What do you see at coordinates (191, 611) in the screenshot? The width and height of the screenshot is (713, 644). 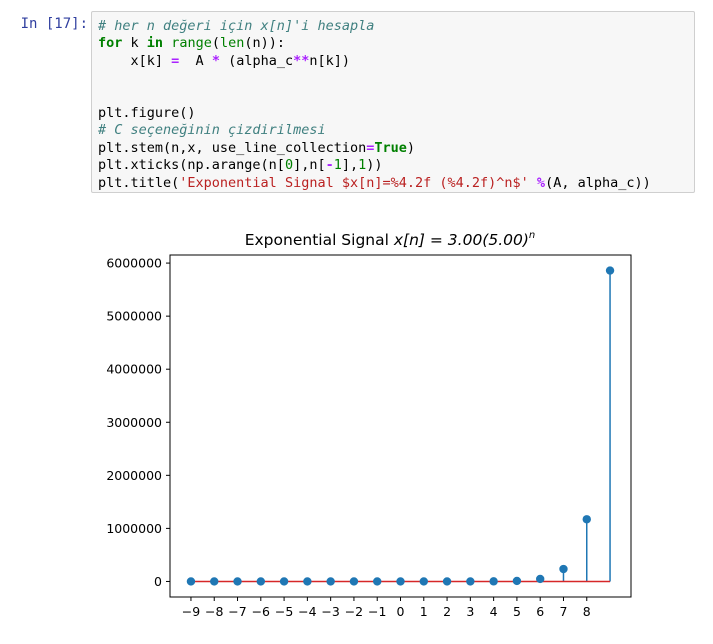 I see `x-tick-label: −9` at bounding box center [191, 611].